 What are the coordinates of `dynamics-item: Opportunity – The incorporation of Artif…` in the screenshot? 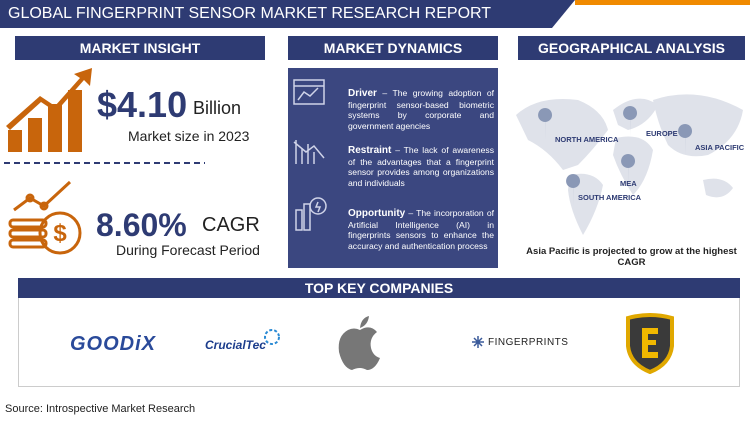 It's located at (421, 229).